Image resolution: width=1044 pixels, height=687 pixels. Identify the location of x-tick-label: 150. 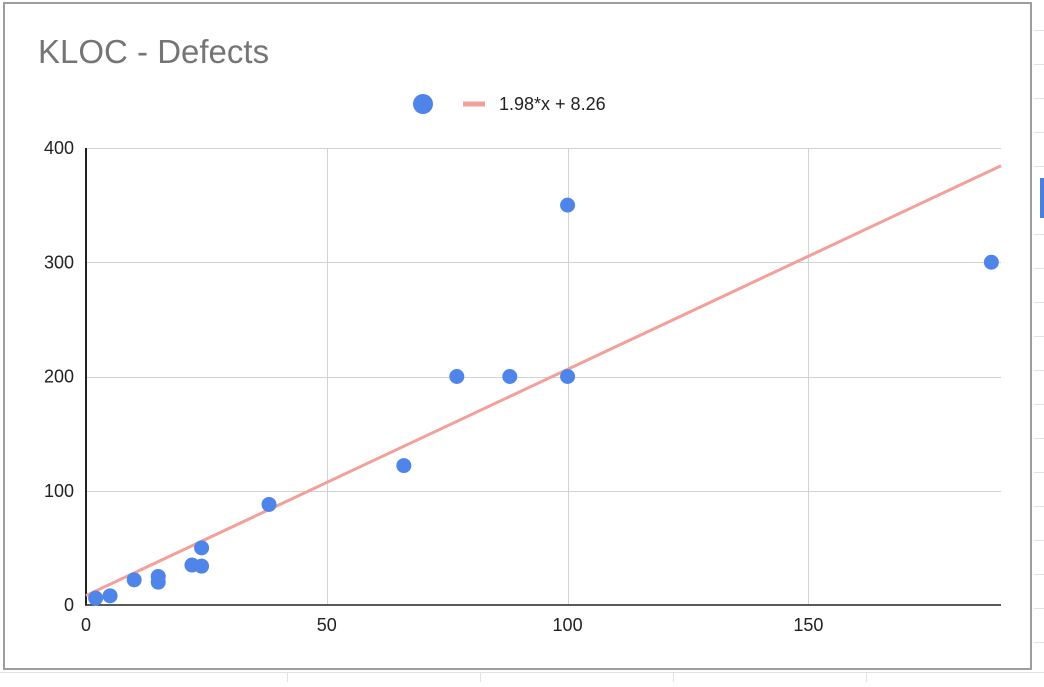
(808, 625).